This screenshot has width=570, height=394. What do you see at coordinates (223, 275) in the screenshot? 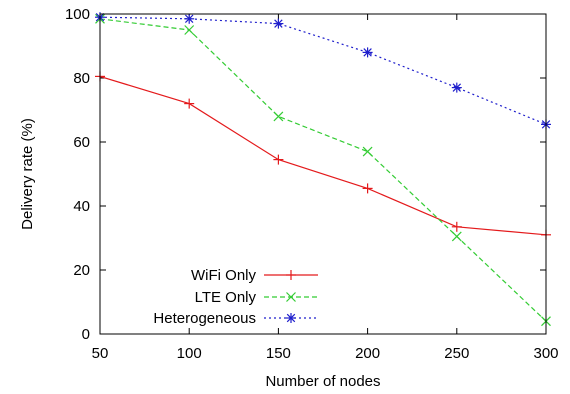
I see `legend-label: WiFi Only` at bounding box center [223, 275].